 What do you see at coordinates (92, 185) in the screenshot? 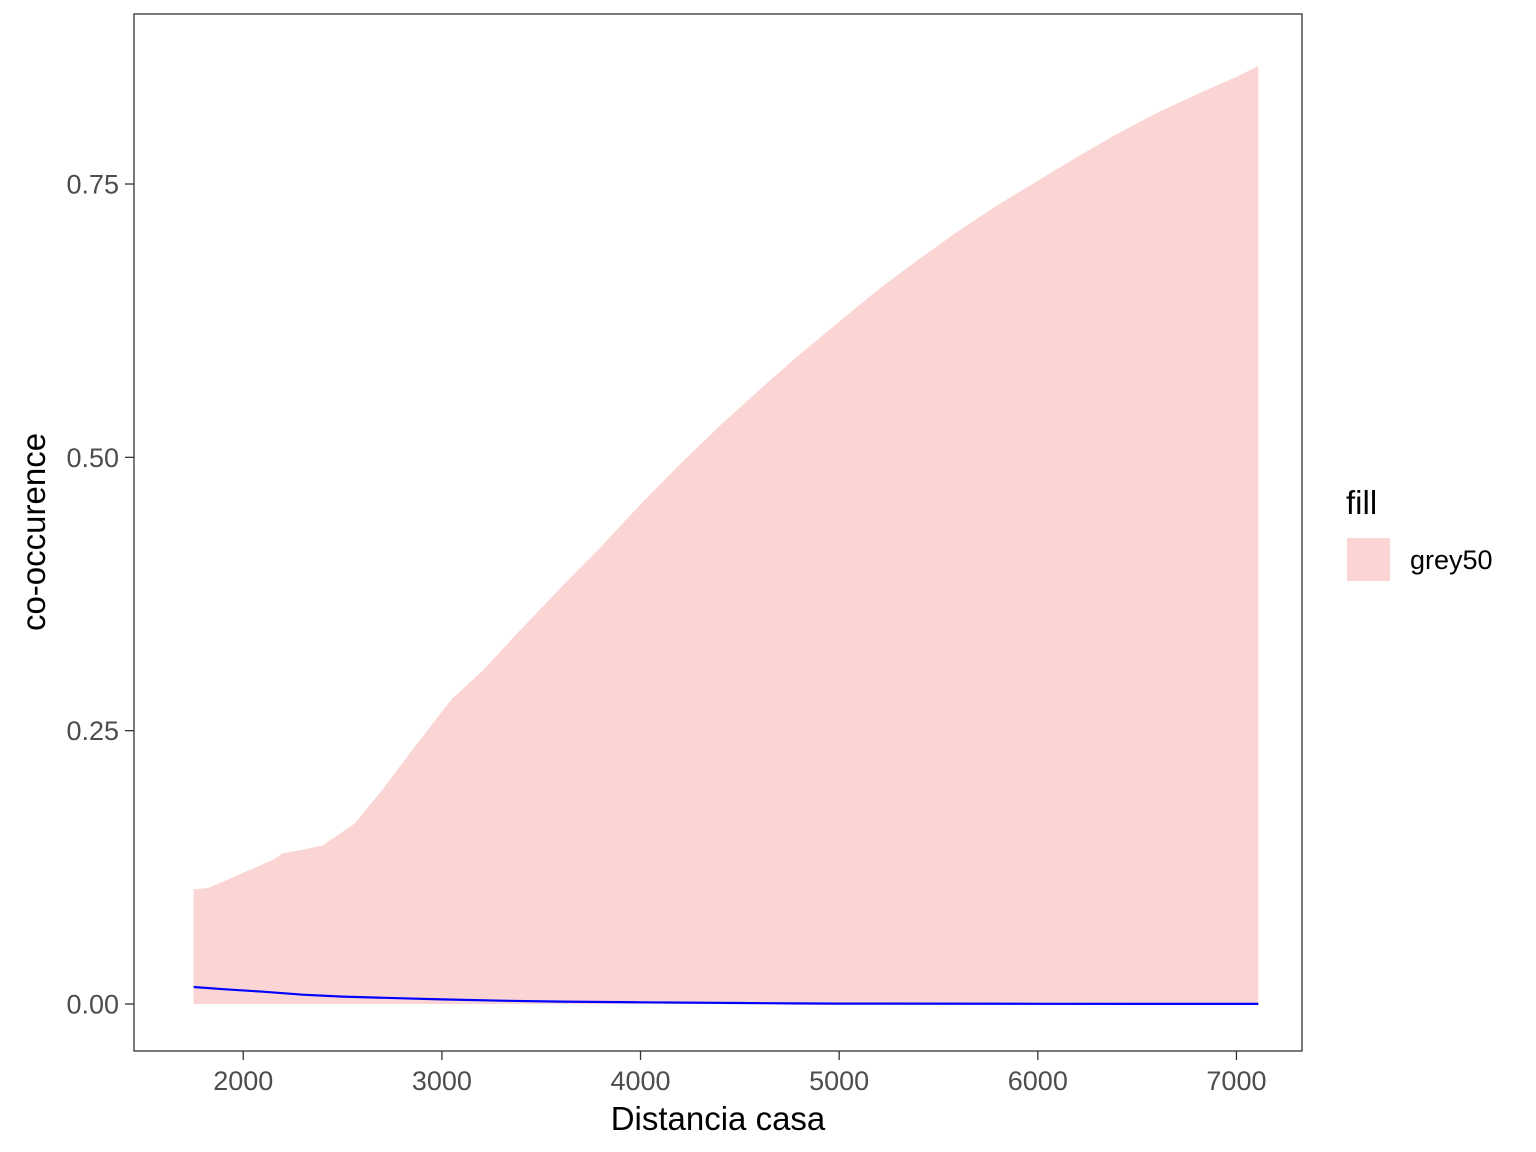
I see `y-tick-label: 0.75` at bounding box center [92, 185].